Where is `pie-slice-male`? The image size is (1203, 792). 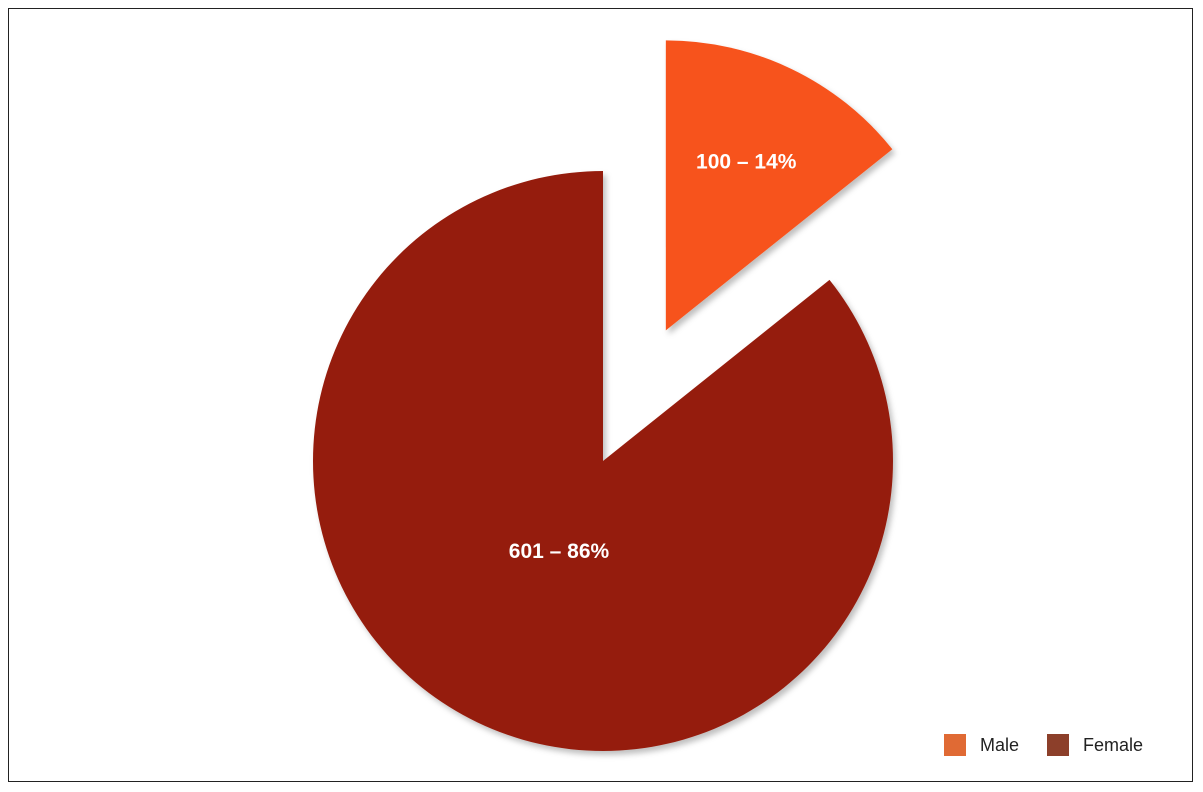
pie-slice-male is located at coordinates (779, 185).